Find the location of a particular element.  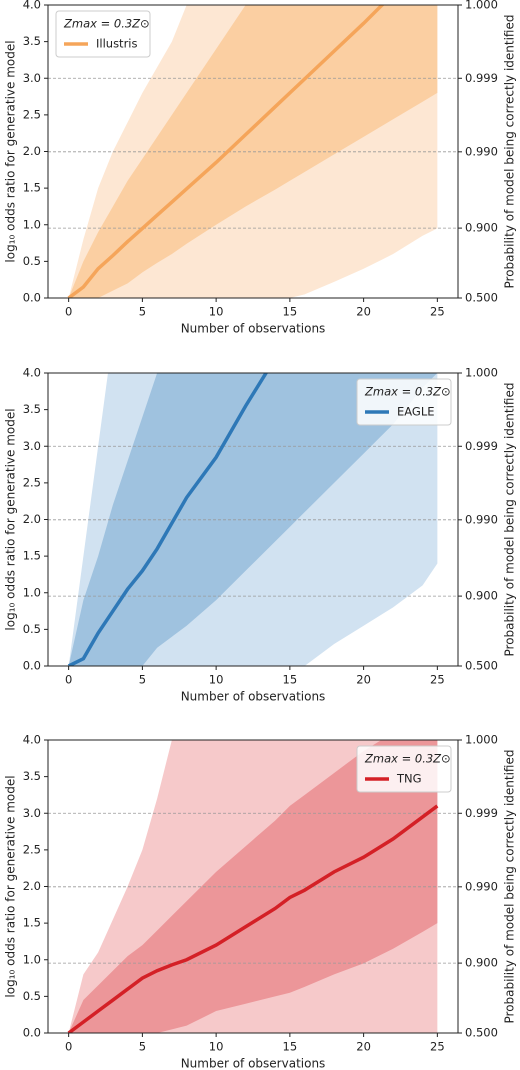

legend: Zmax = 0.3Z⊙ EAGLE is located at coordinates (404, 402).